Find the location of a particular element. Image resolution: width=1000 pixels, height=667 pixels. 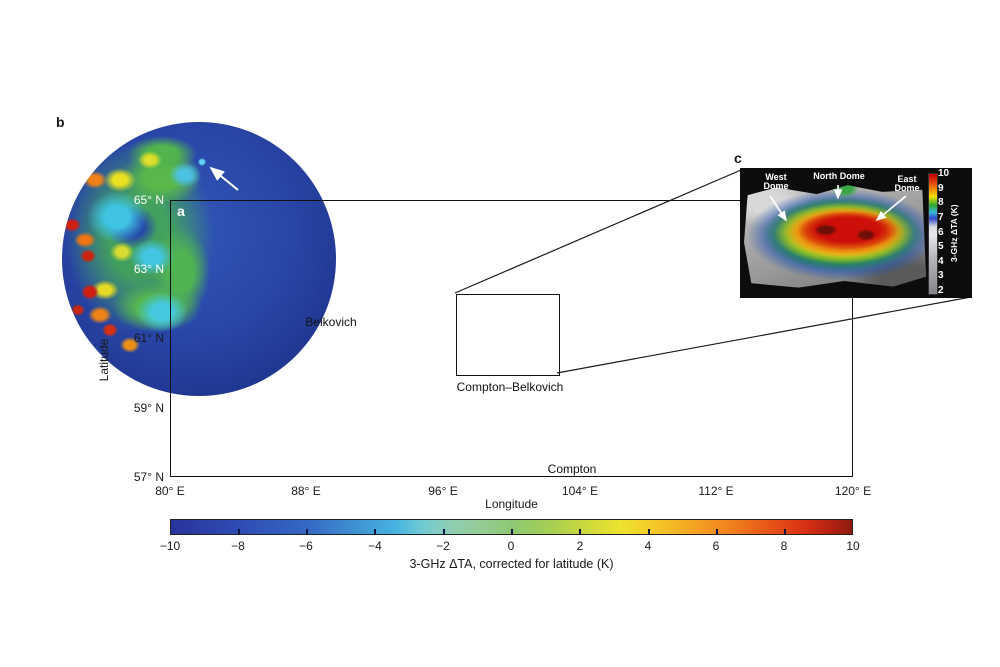

map-label-belkovich: Belkovich is located at coordinates (331, 322).